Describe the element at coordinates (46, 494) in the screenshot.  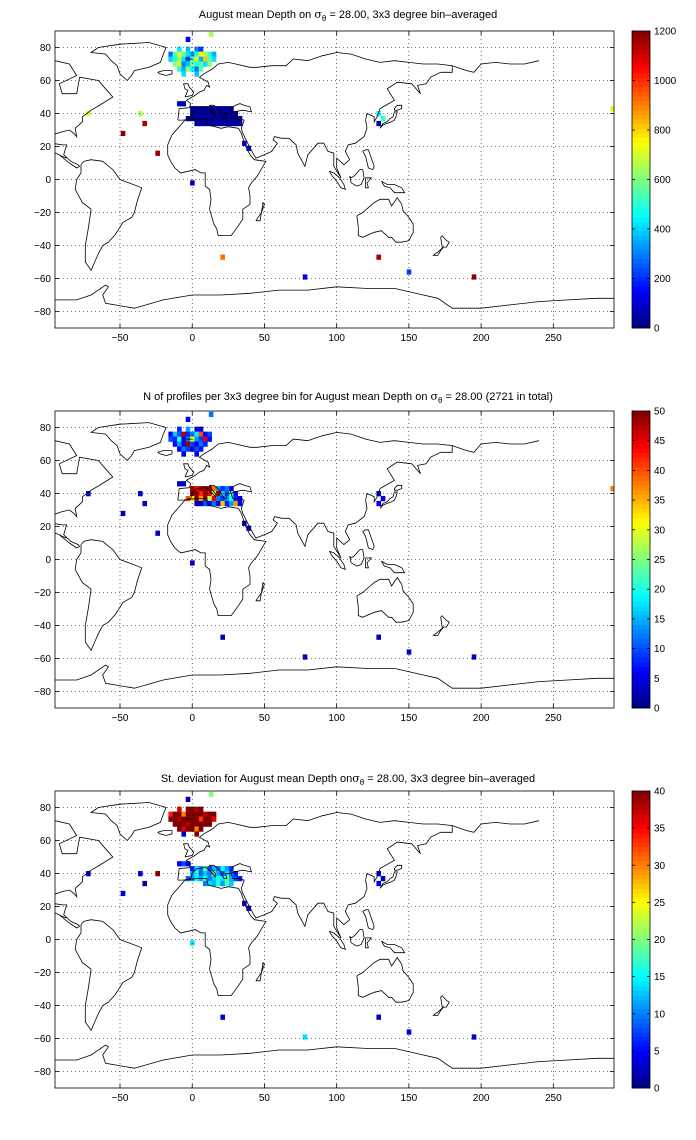
I see `y-tick-label: 40` at that location.